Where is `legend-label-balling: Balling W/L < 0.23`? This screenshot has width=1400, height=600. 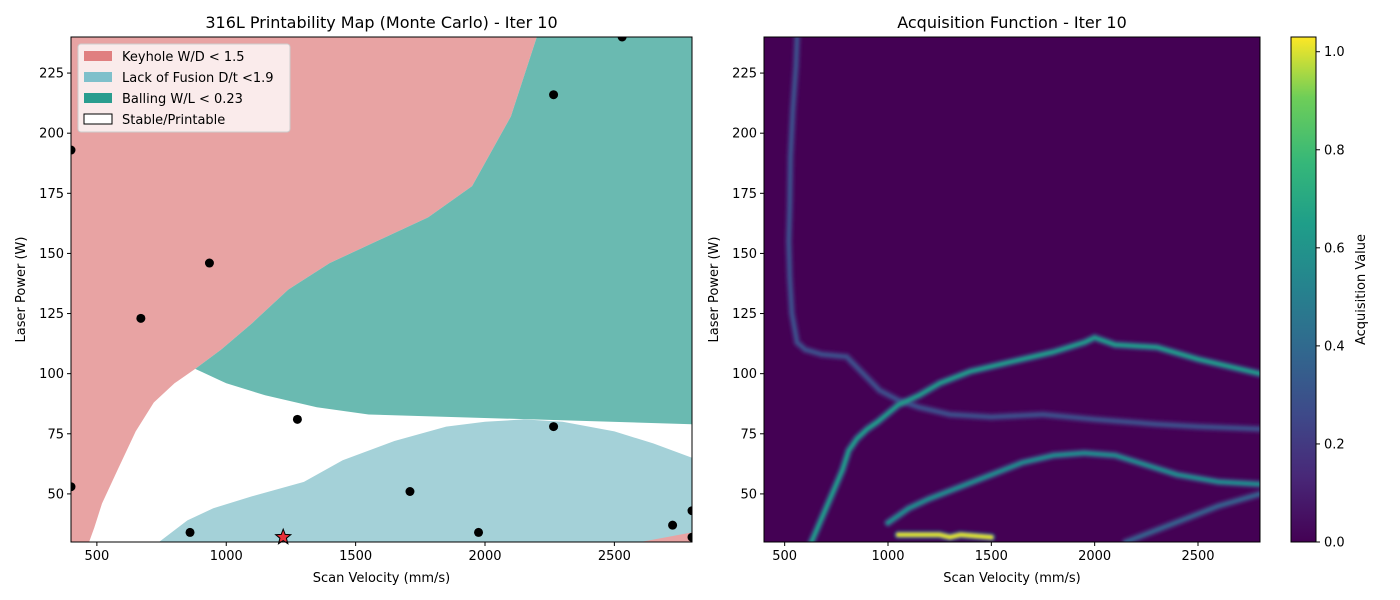 legend-label-balling: Balling W/L < 0.23 is located at coordinates (182, 99).